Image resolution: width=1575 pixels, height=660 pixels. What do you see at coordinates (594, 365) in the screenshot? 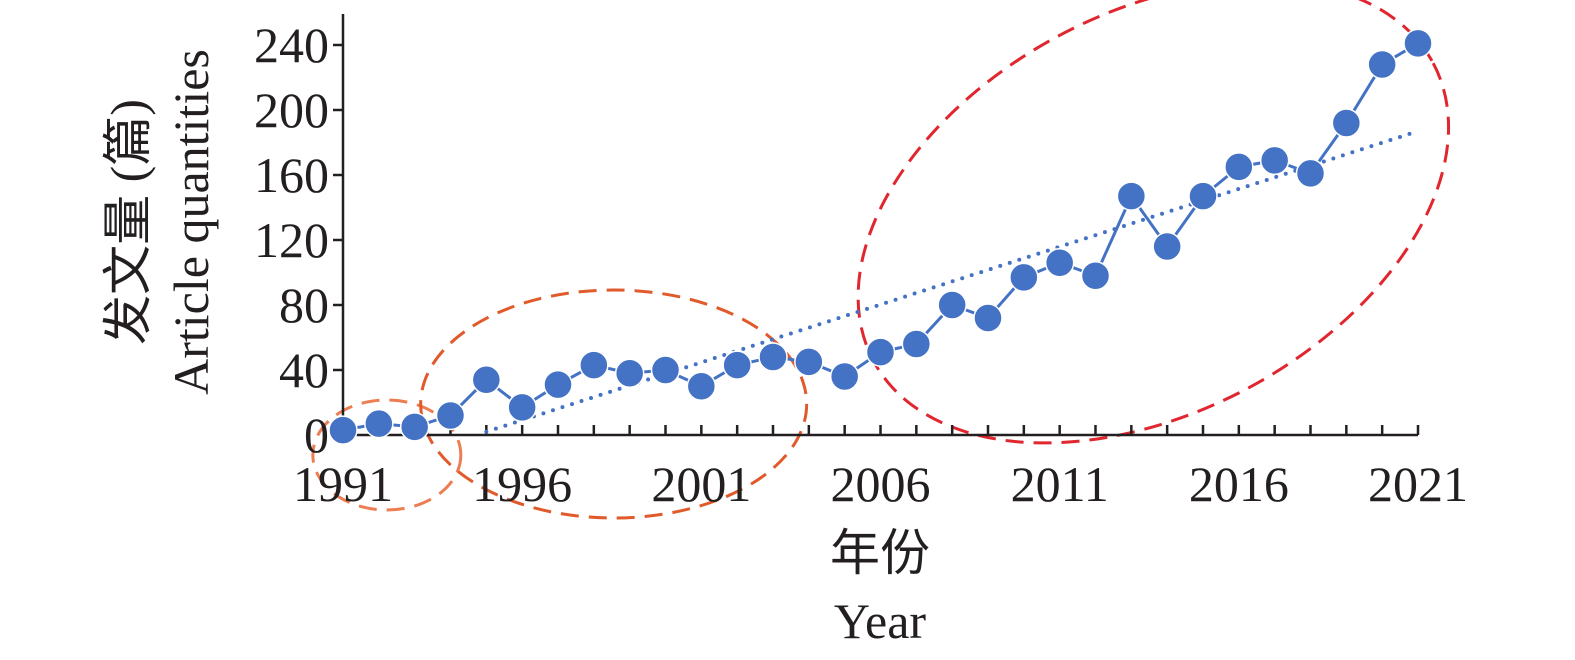
I see `data-point-1998` at bounding box center [594, 365].